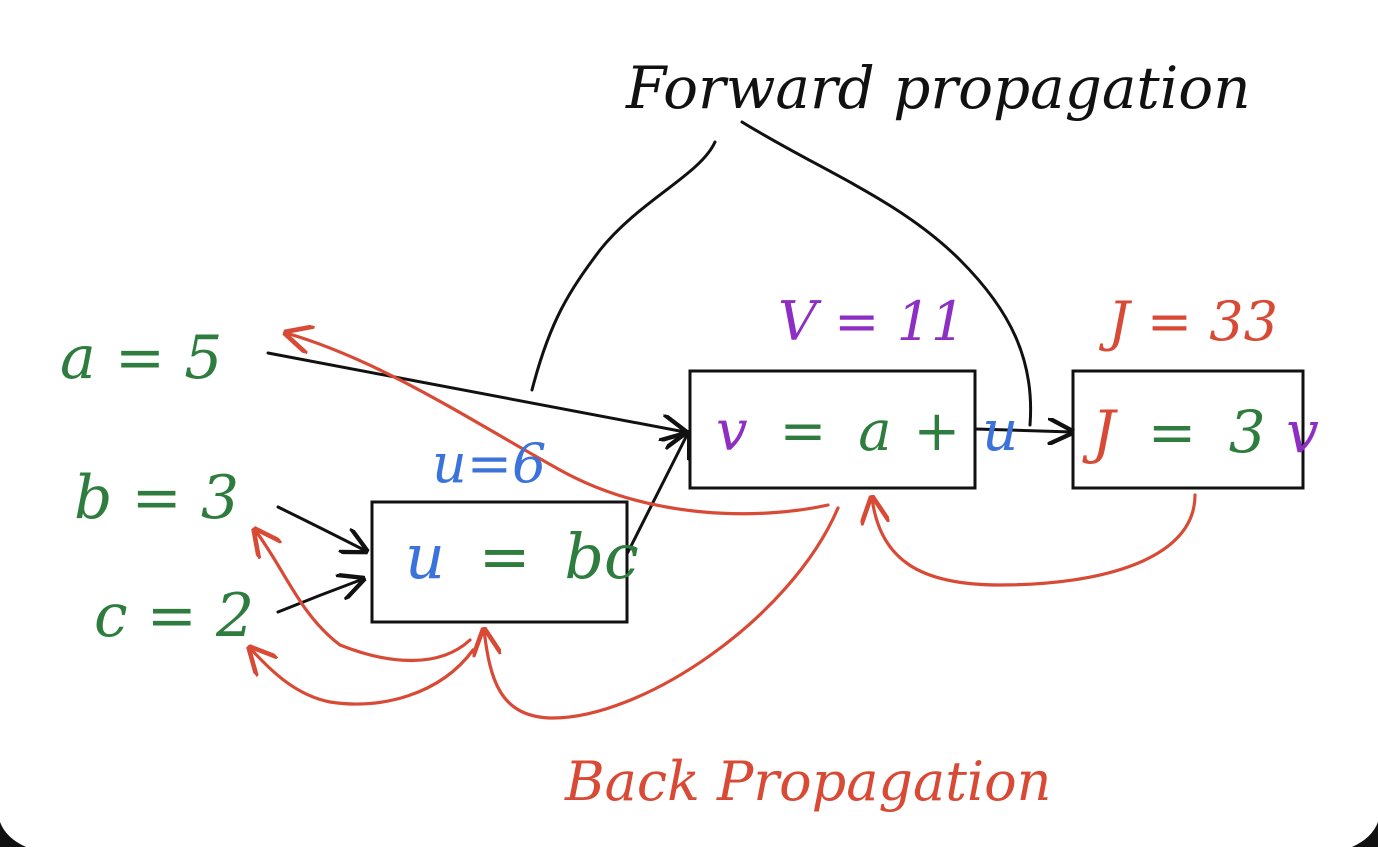  Describe the element at coordinates (1023, 430) in the screenshot. I see `edge-v-to-j` at that location.